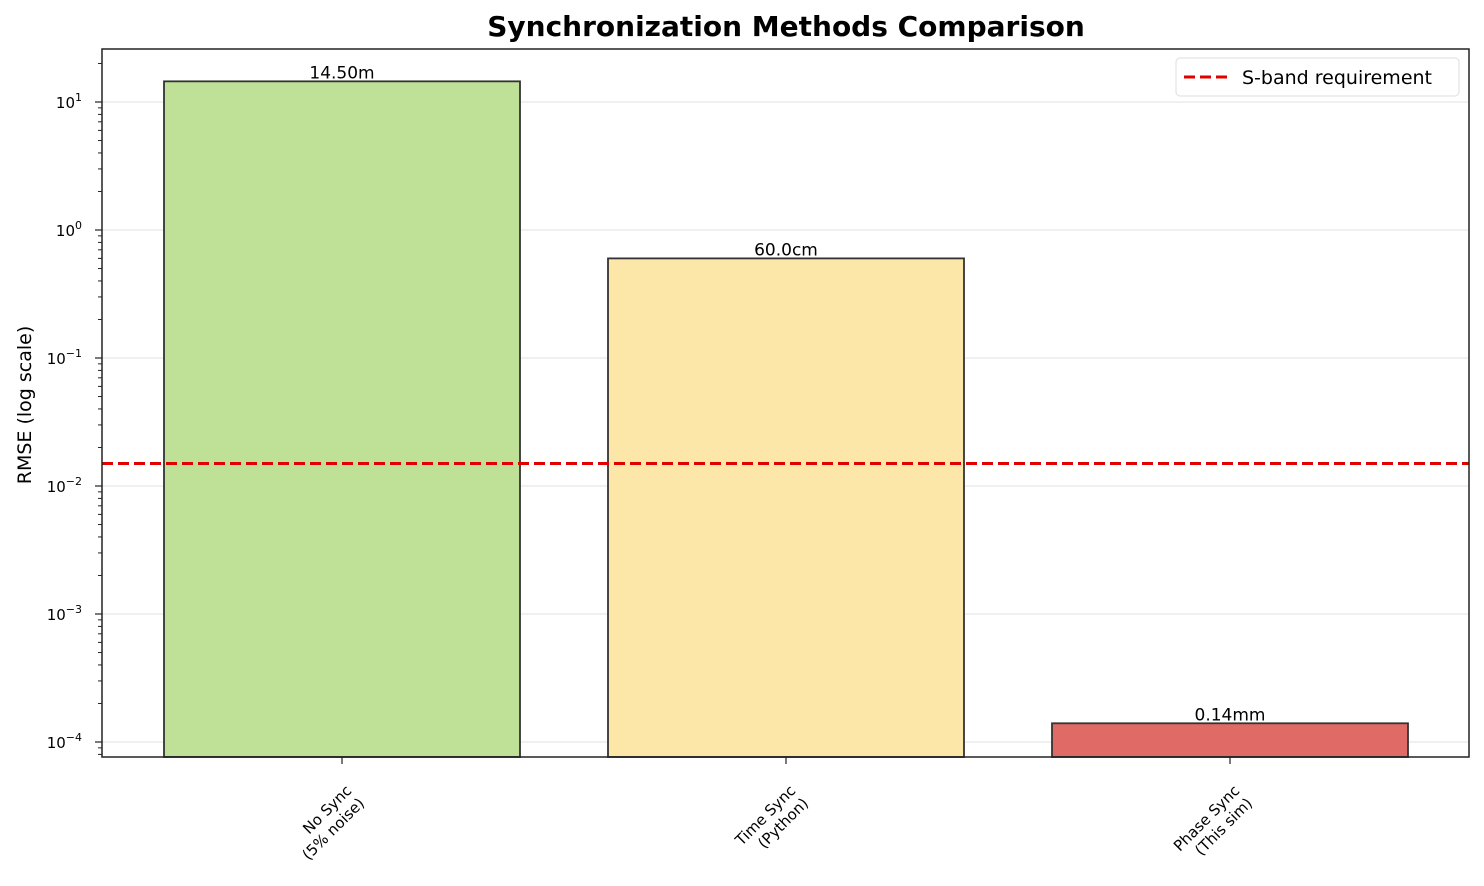 The width and height of the screenshot is (1484, 886). Describe the element at coordinates (786, 26) in the screenshot. I see `chart-title: Synchronization Methods Comparison` at that location.